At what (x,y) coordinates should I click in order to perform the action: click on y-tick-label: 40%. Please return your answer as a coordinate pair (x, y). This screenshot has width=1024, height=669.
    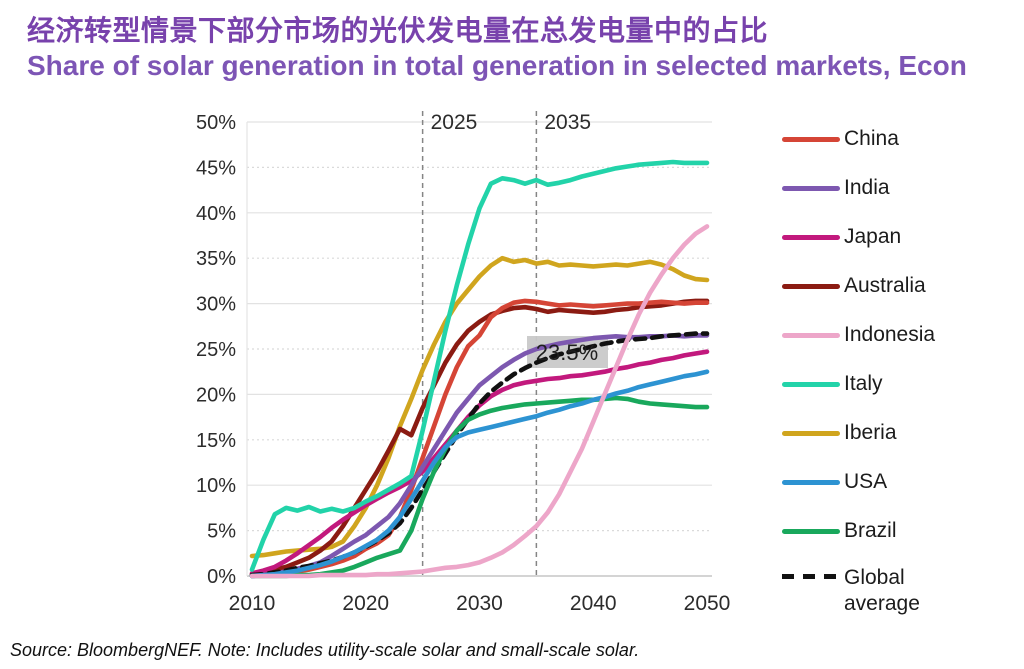
    Looking at the image, I should click on (216, 214).